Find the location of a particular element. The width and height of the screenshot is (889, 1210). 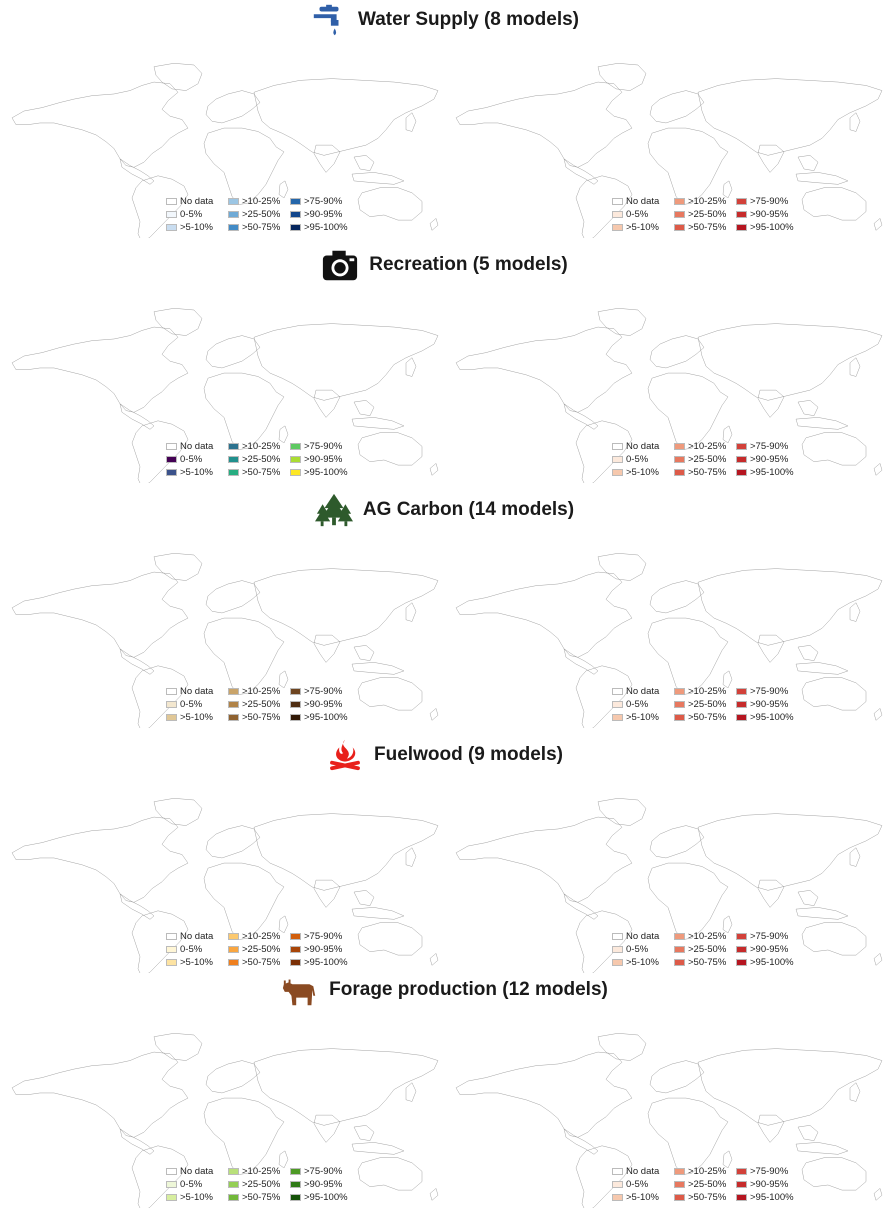

section-title: Water Supply (8 models) is located at coordinates (468, 20).